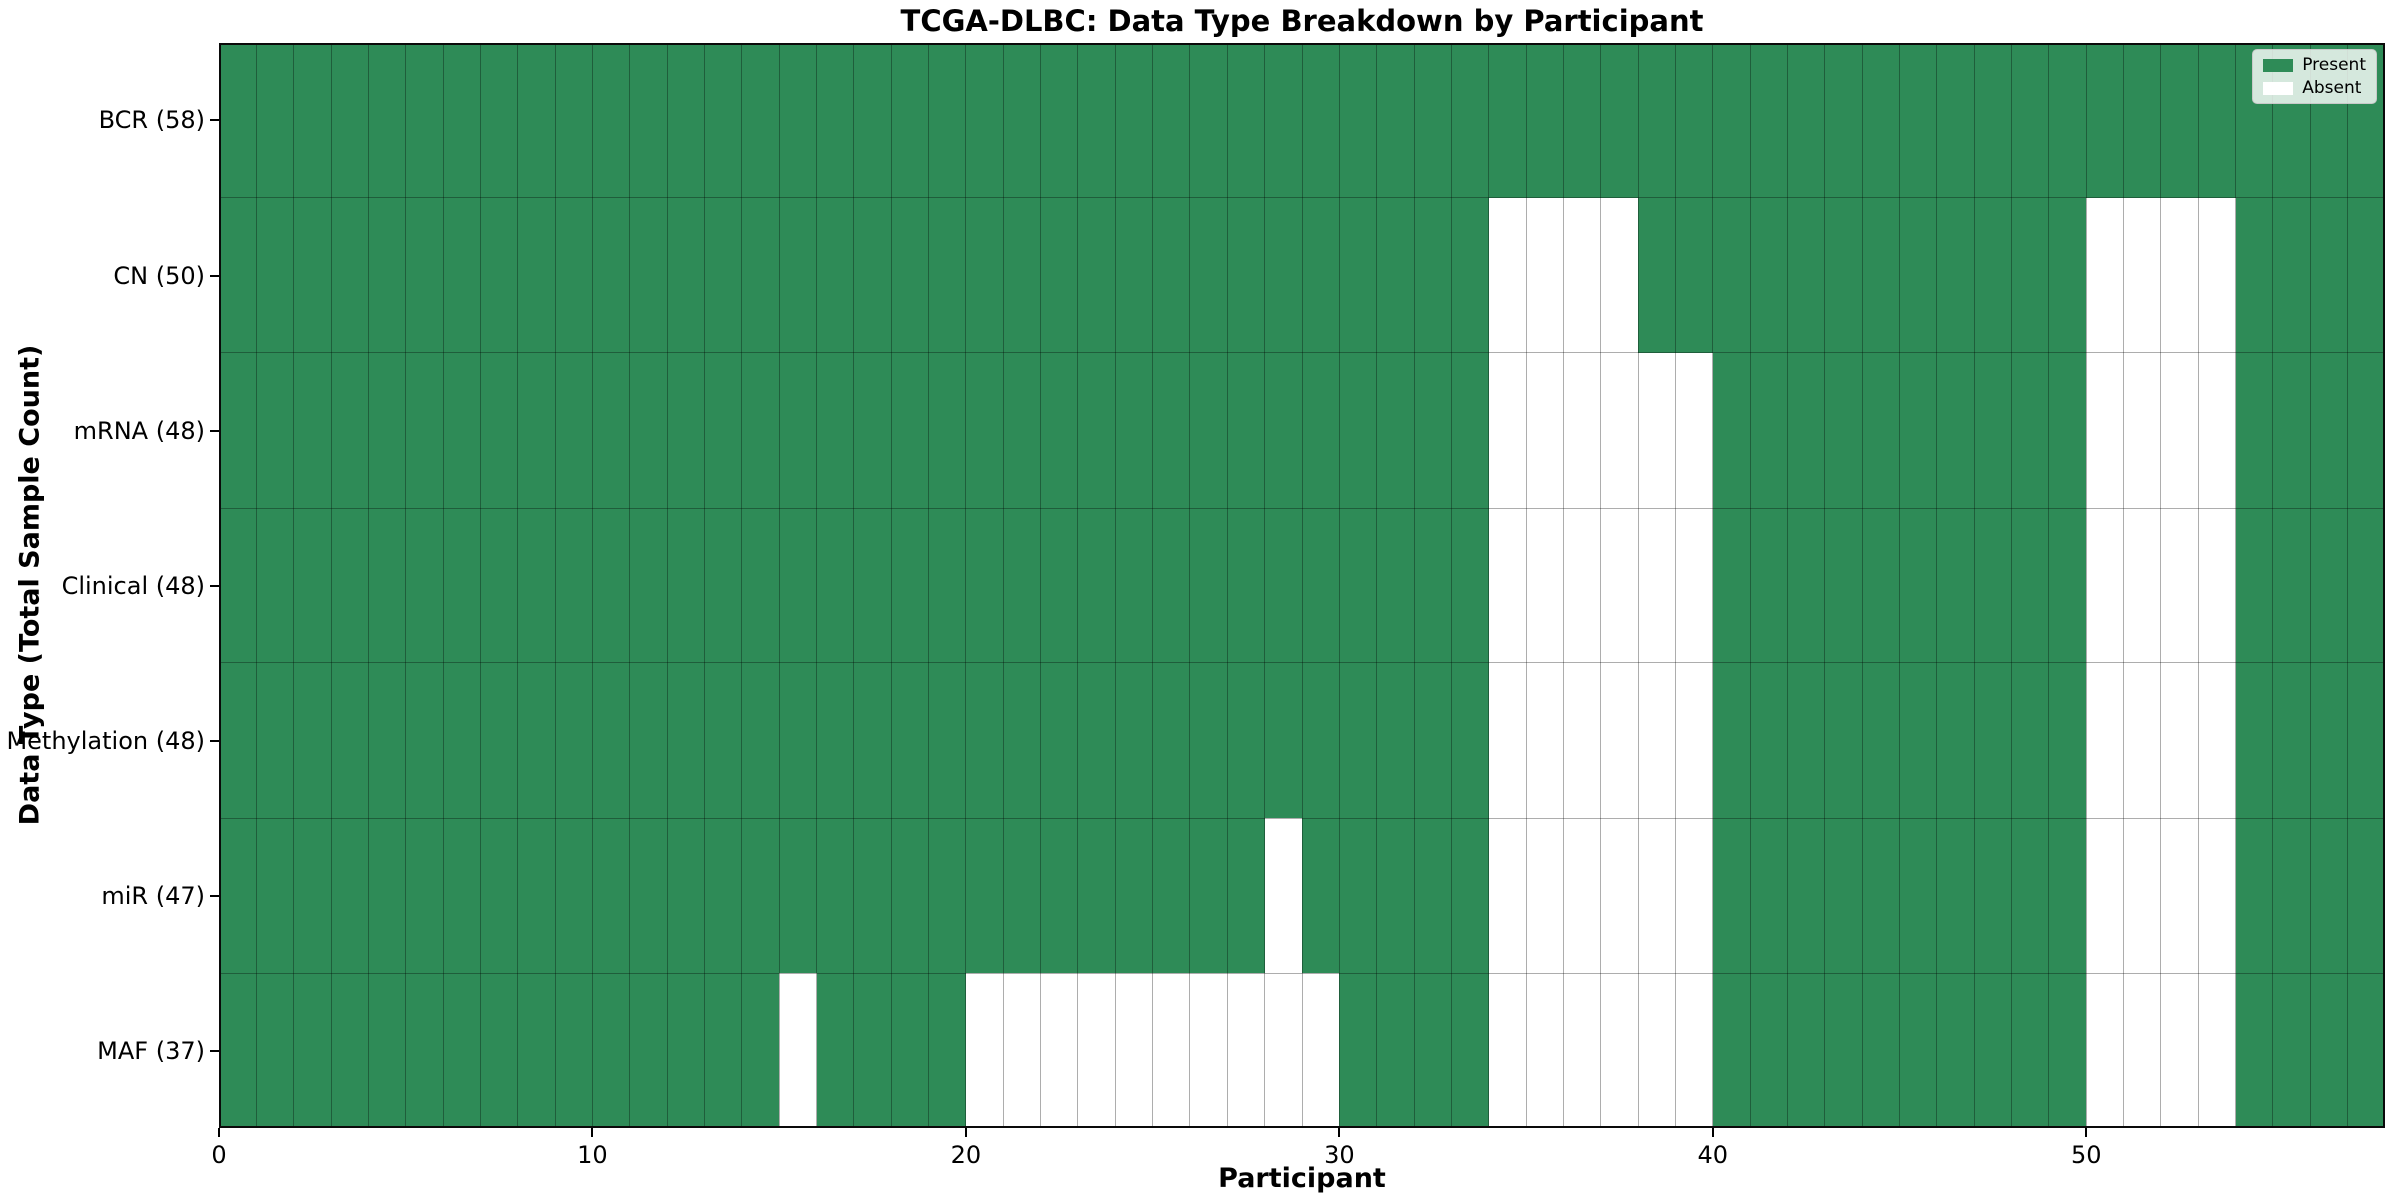 Image resolution: width=2400 pixels, height=1200 pixels. I want to click on y-tick-label: CN (50), so click(159, 275).